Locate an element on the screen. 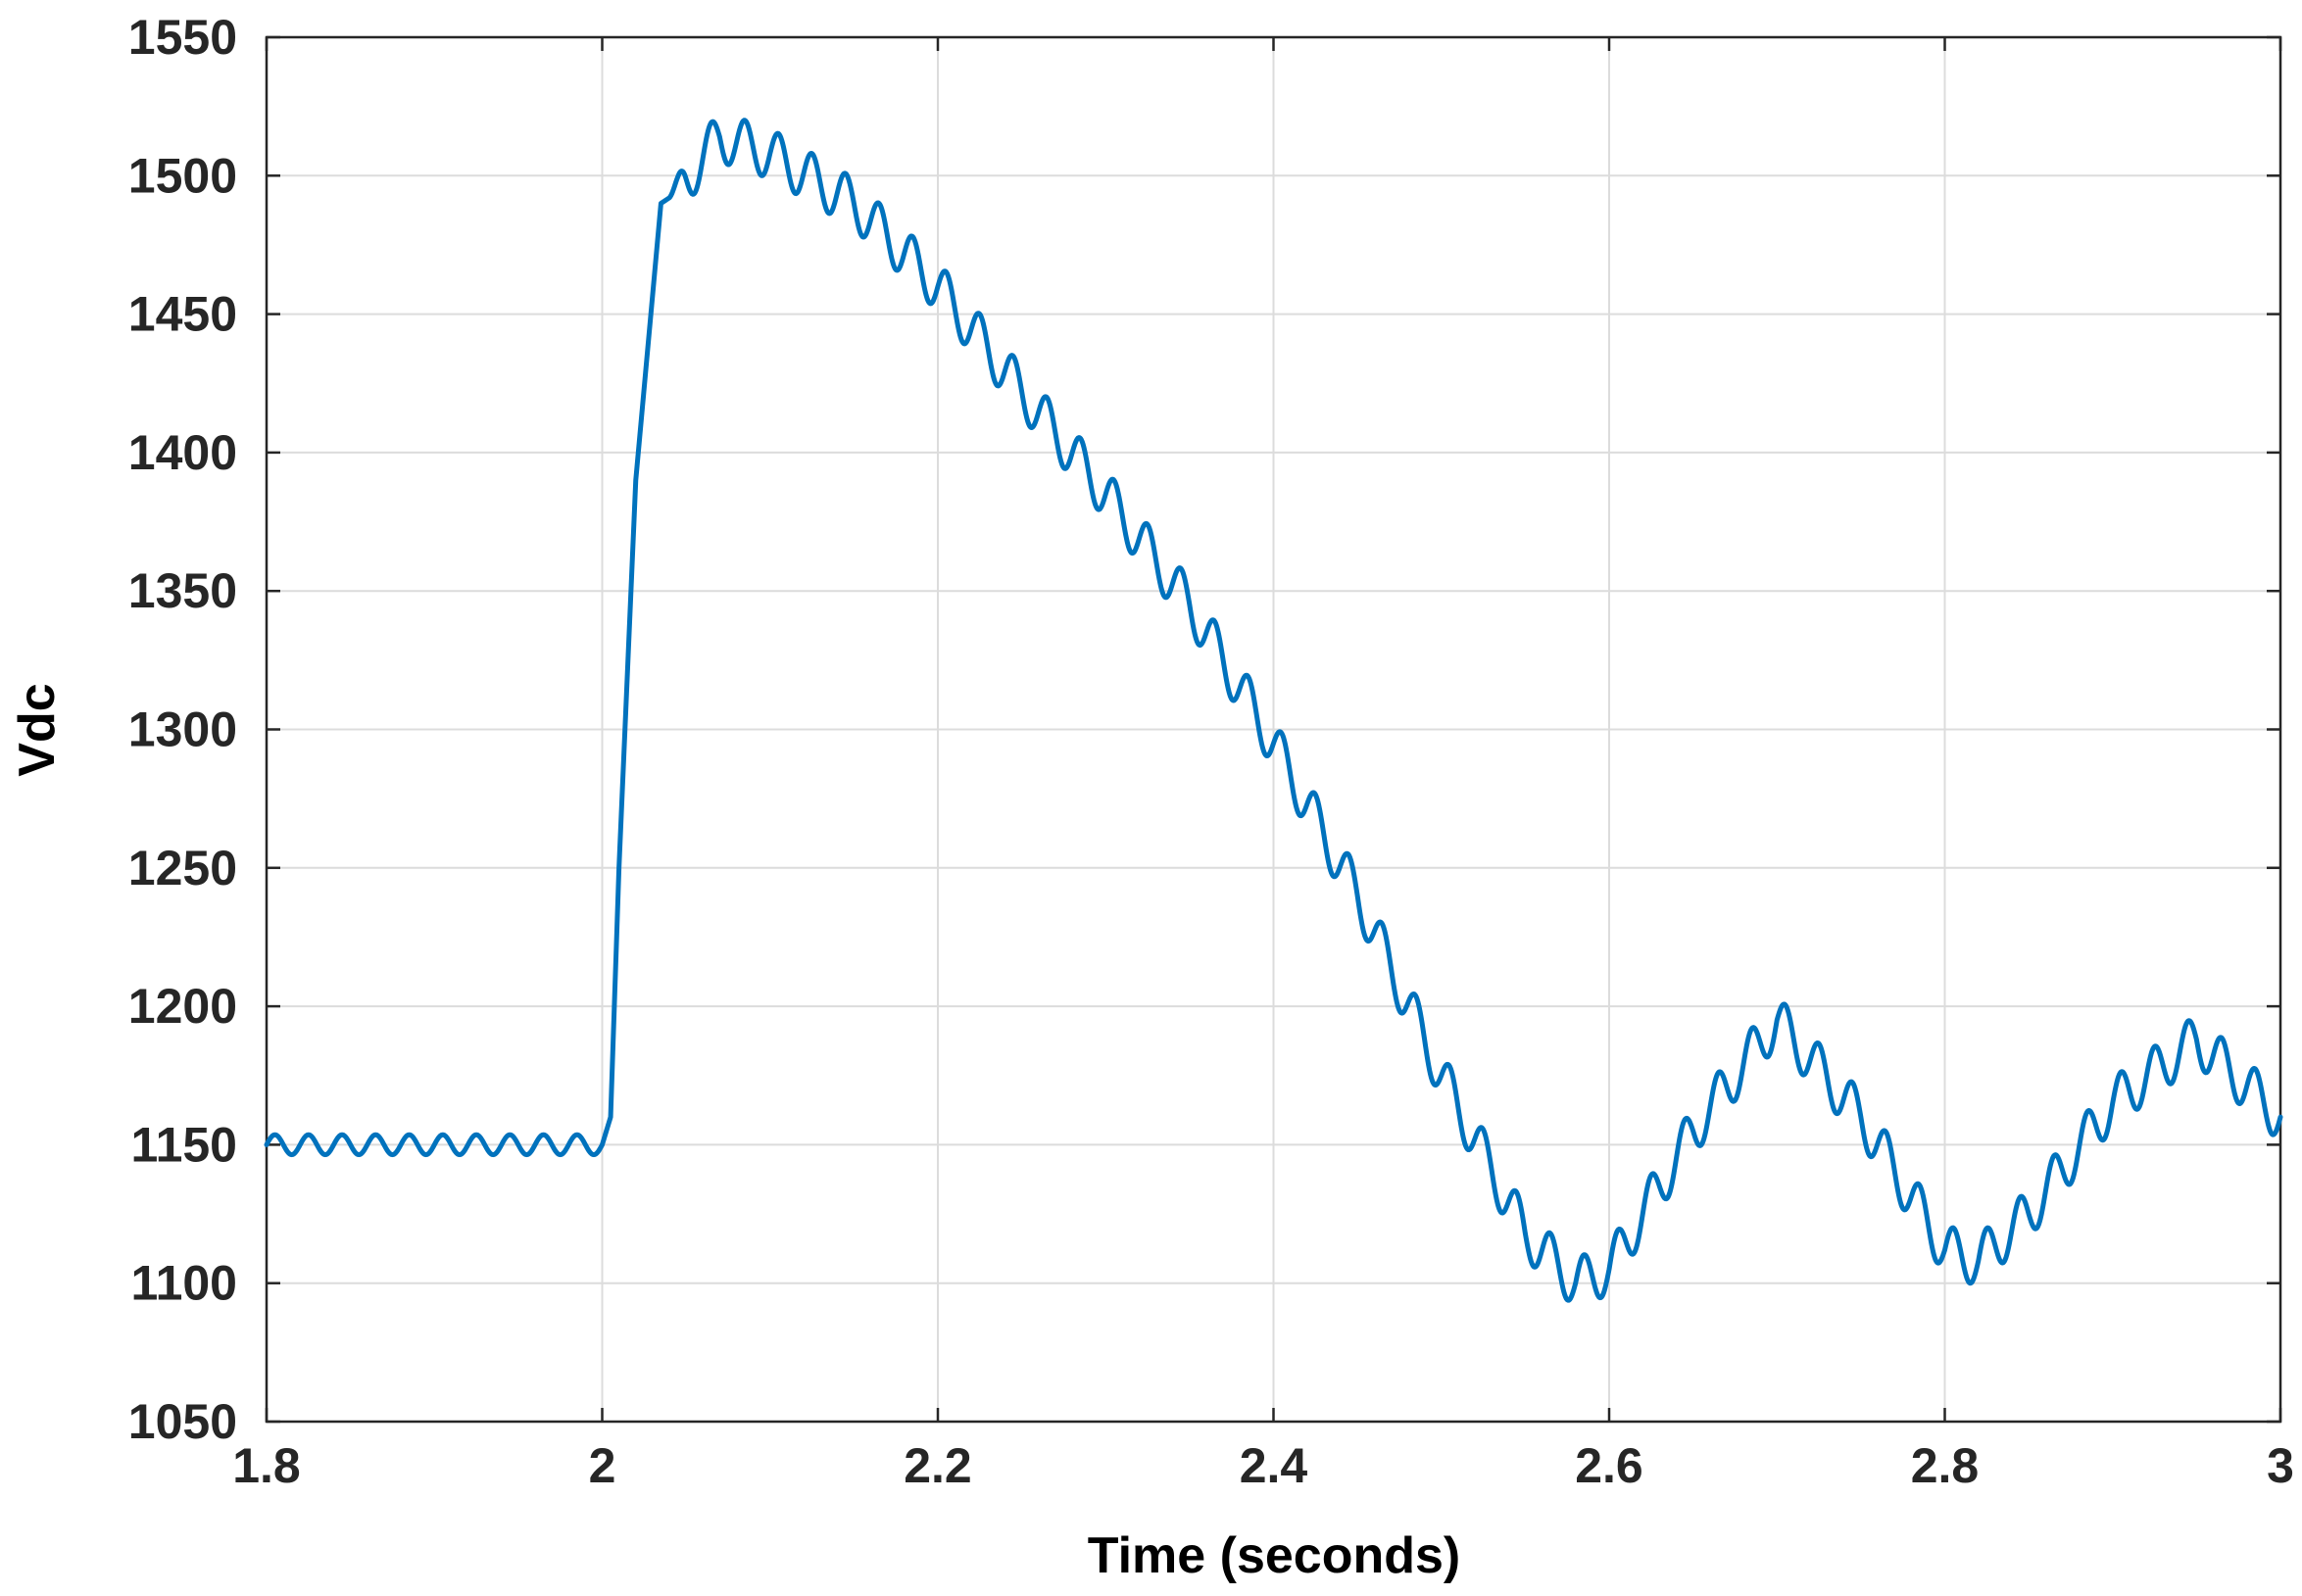  x-tick-label: 1.8 is located at coordinates (266, 1465).